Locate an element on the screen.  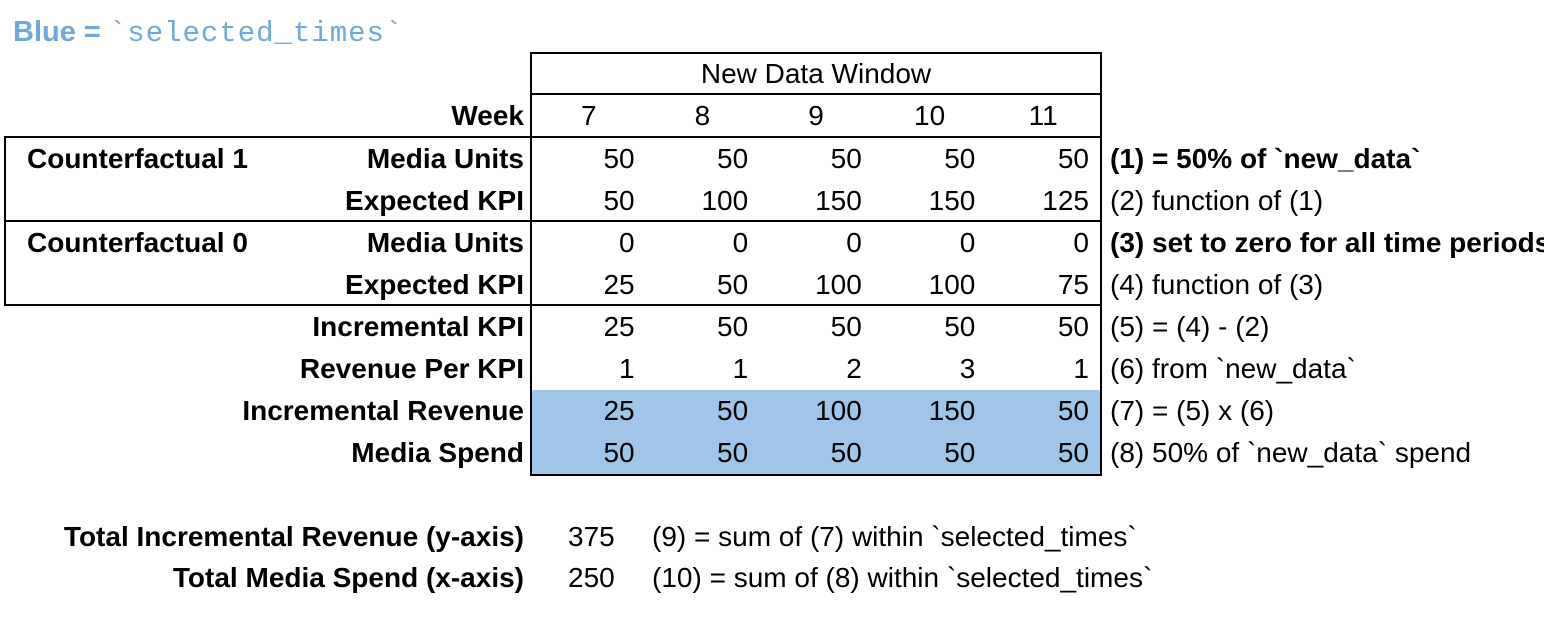
annotation-8: (8) 50% of `new_data` spend is located at coordinates (1291, 452).